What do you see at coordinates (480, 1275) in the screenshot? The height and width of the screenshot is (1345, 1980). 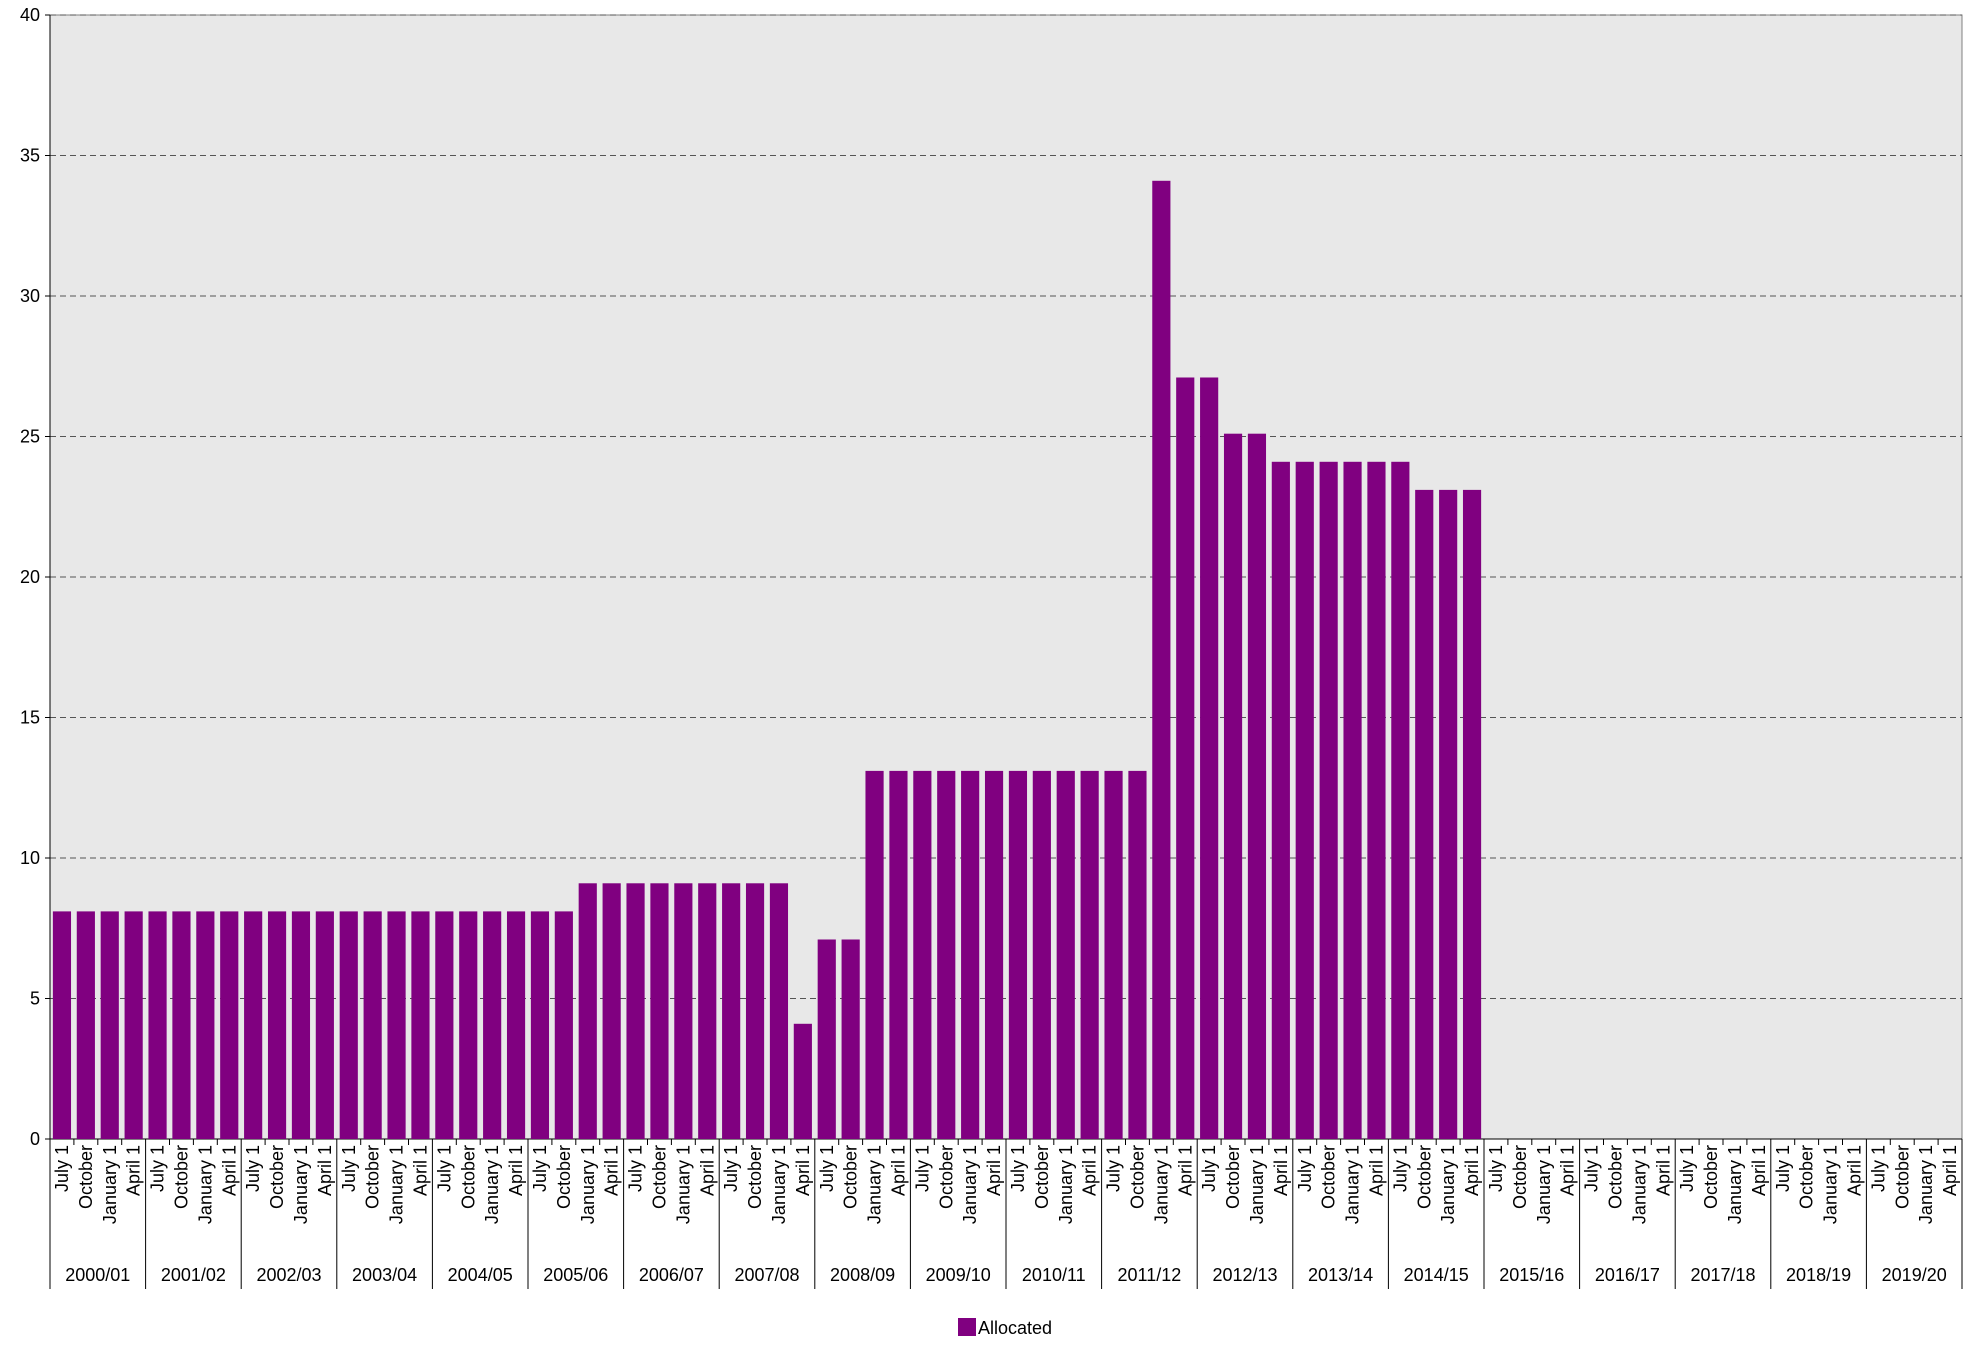 I see `group-label: 2004/05` at bounding box center [480, 1275].